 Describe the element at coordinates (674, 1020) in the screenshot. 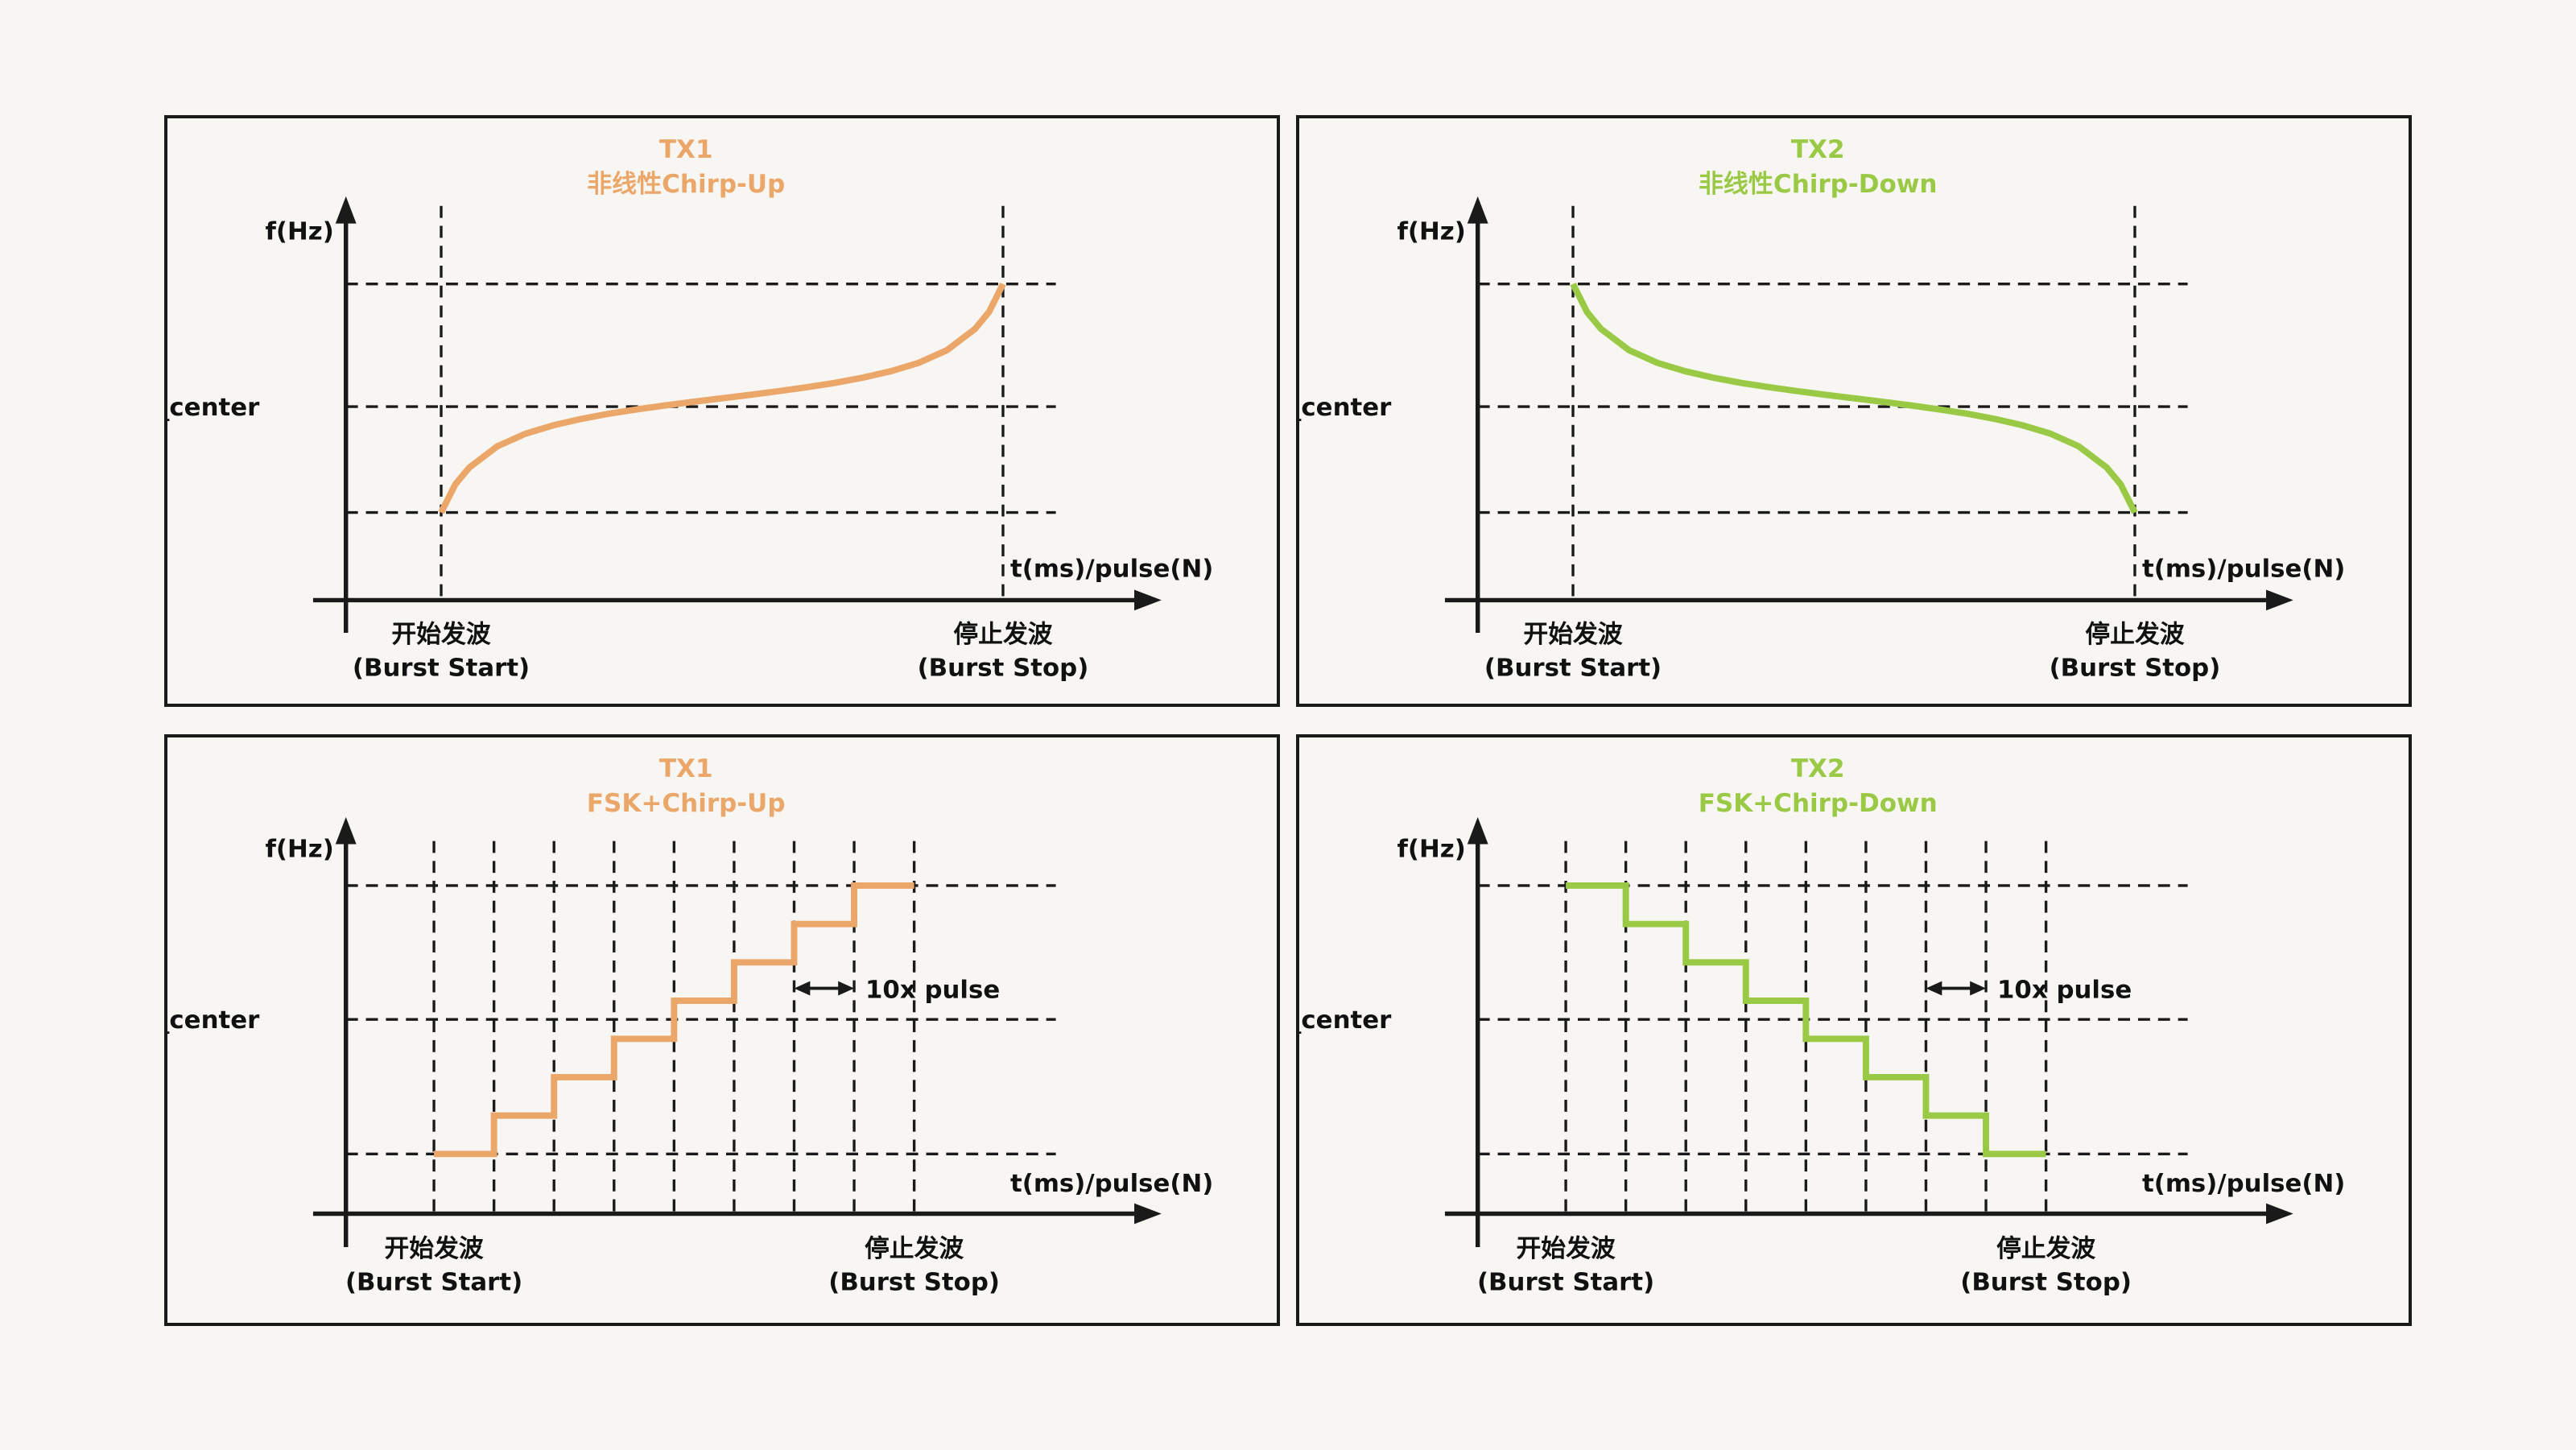

I see `tx1-fsk-chirp-up-series-line` at that location.